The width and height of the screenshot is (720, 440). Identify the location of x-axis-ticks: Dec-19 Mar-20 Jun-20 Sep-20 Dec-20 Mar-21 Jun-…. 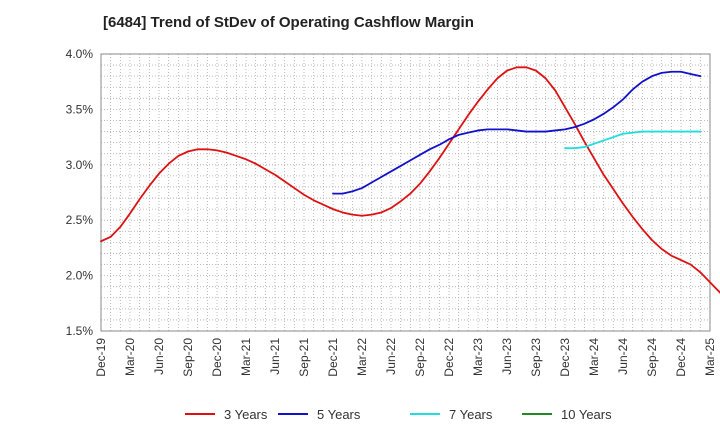
(405, 357).